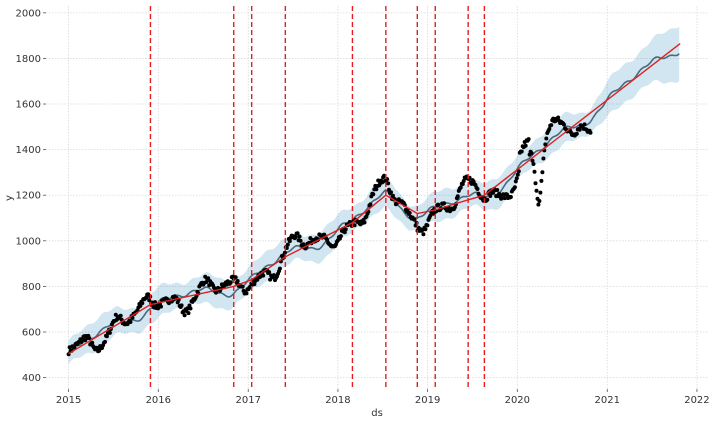  I want to click on x-tick-label: 2017, so click(248, 400).